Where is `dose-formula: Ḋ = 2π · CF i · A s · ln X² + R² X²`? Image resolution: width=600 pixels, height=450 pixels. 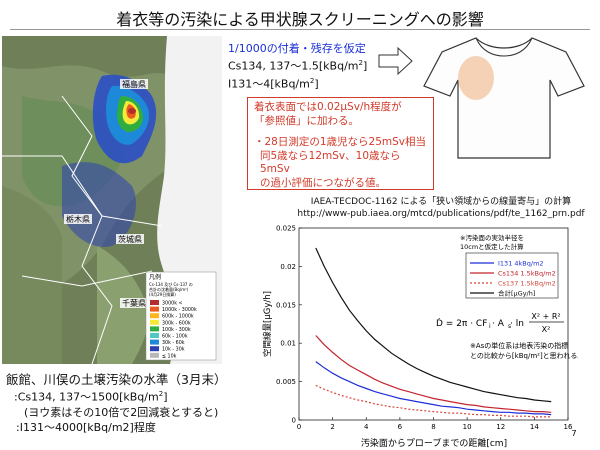 dose-formula: Ḋ = 2π · CF i · A s · ln X² + R² X² is located at coordinates (500, 323).